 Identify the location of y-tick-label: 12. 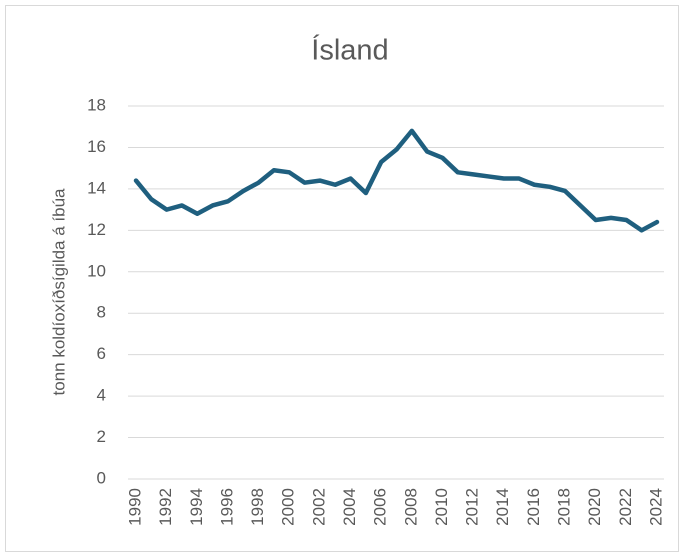
(96, 229).